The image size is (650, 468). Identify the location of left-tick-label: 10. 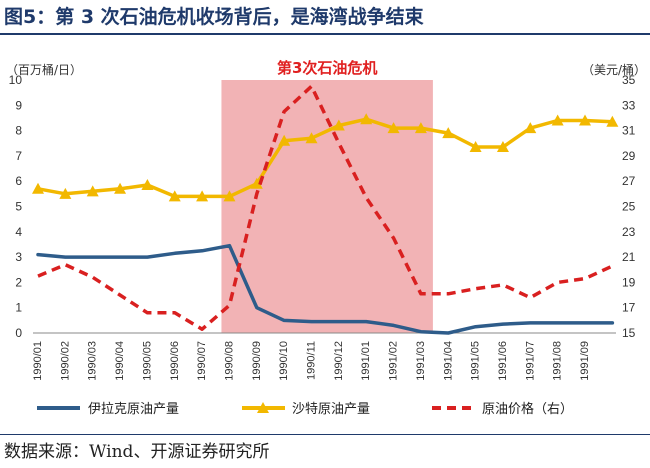
(16, 80).